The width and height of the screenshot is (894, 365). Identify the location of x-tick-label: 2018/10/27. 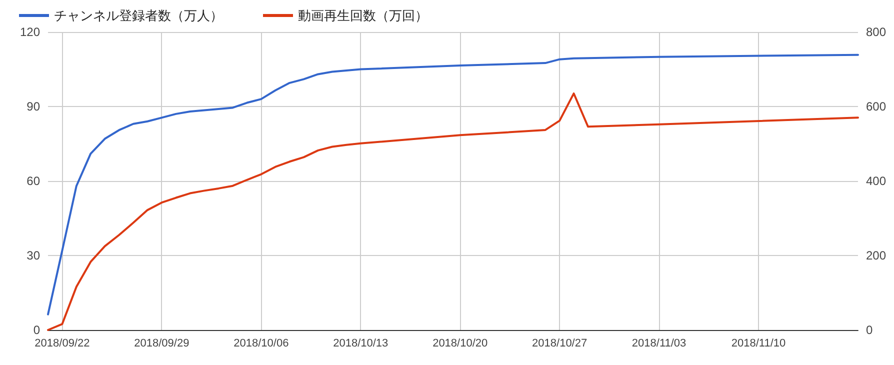
(560, 344).